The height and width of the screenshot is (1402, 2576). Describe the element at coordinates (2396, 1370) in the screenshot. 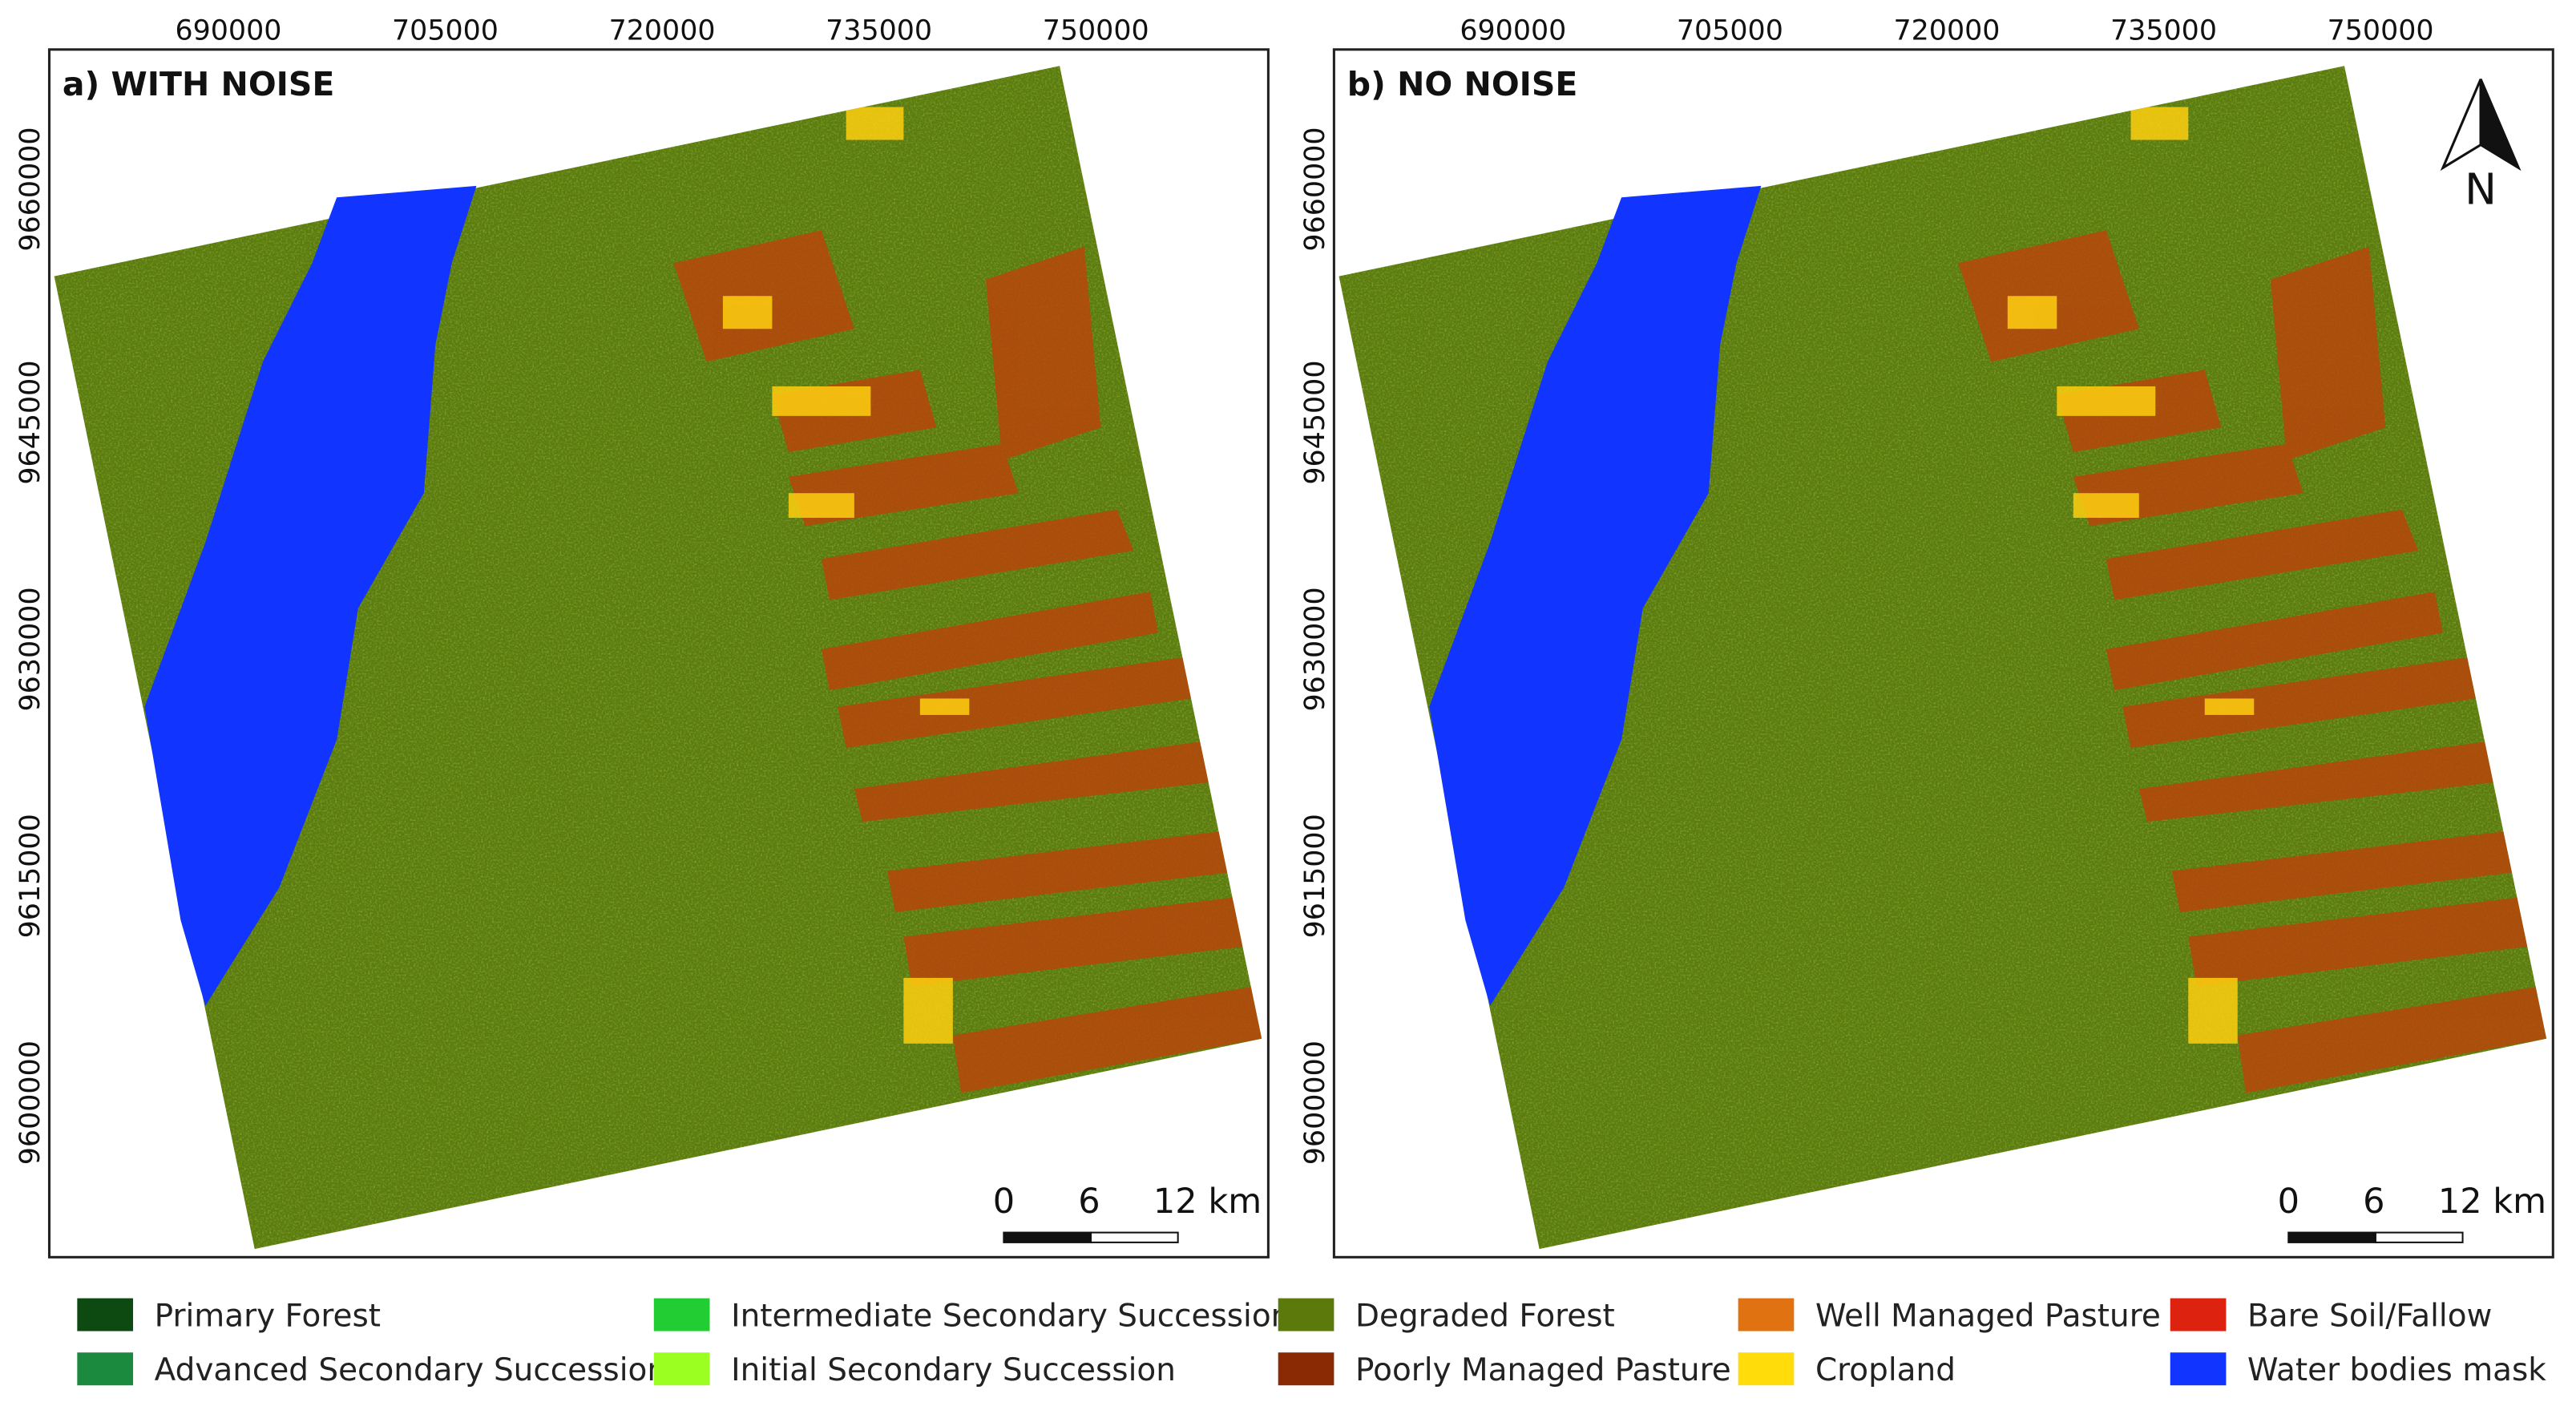

I see `legend-label: Water bodies mask` at that location.